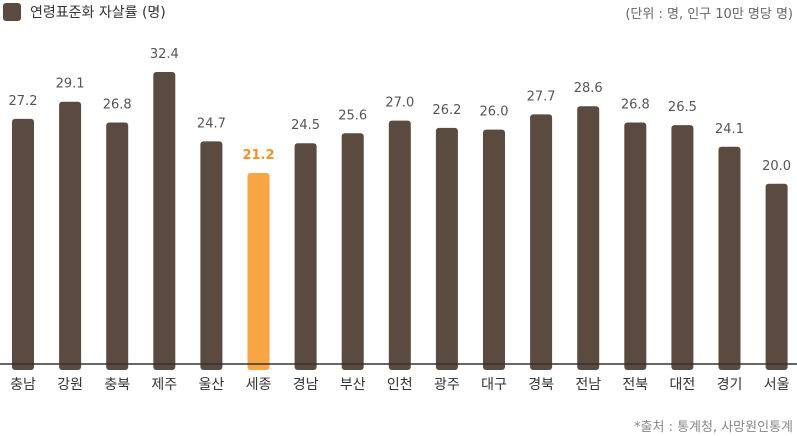 This screenshot has width=797, height=436. Describe the element at coordinates (70, 236) in the screenshot. I see `bar-강원` at that location.